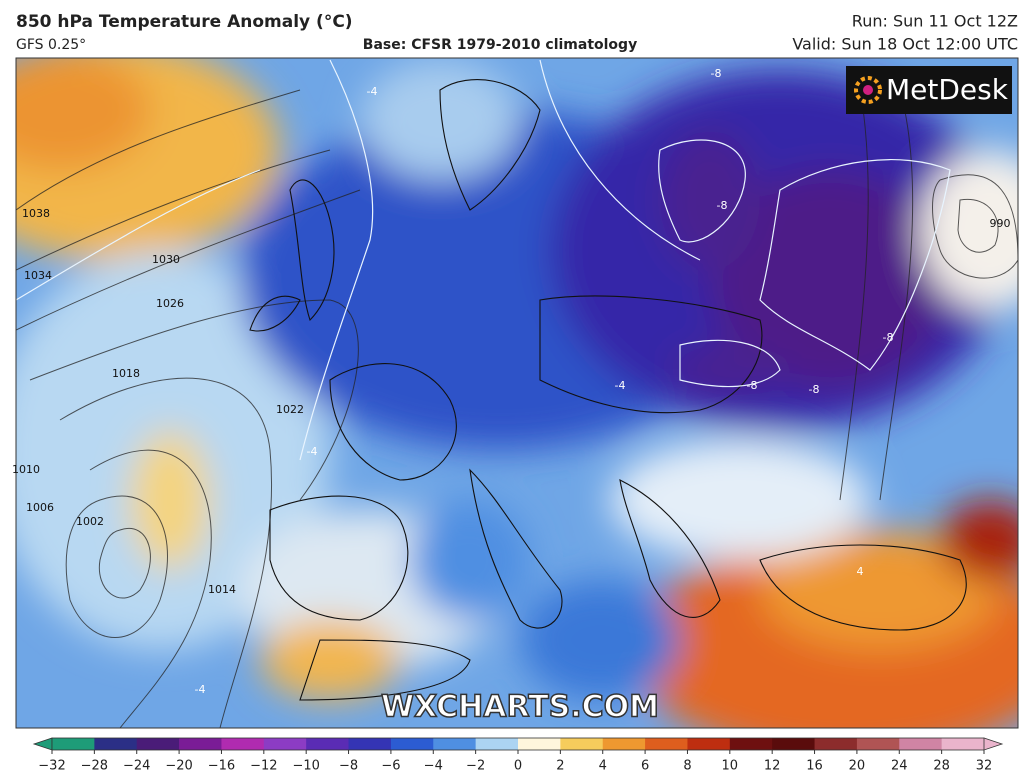 This screenshot has width=1024, height=782. Describe the element at coordinates (290, 409) in the screenshot. I see `contour-label: 1022` at that location.